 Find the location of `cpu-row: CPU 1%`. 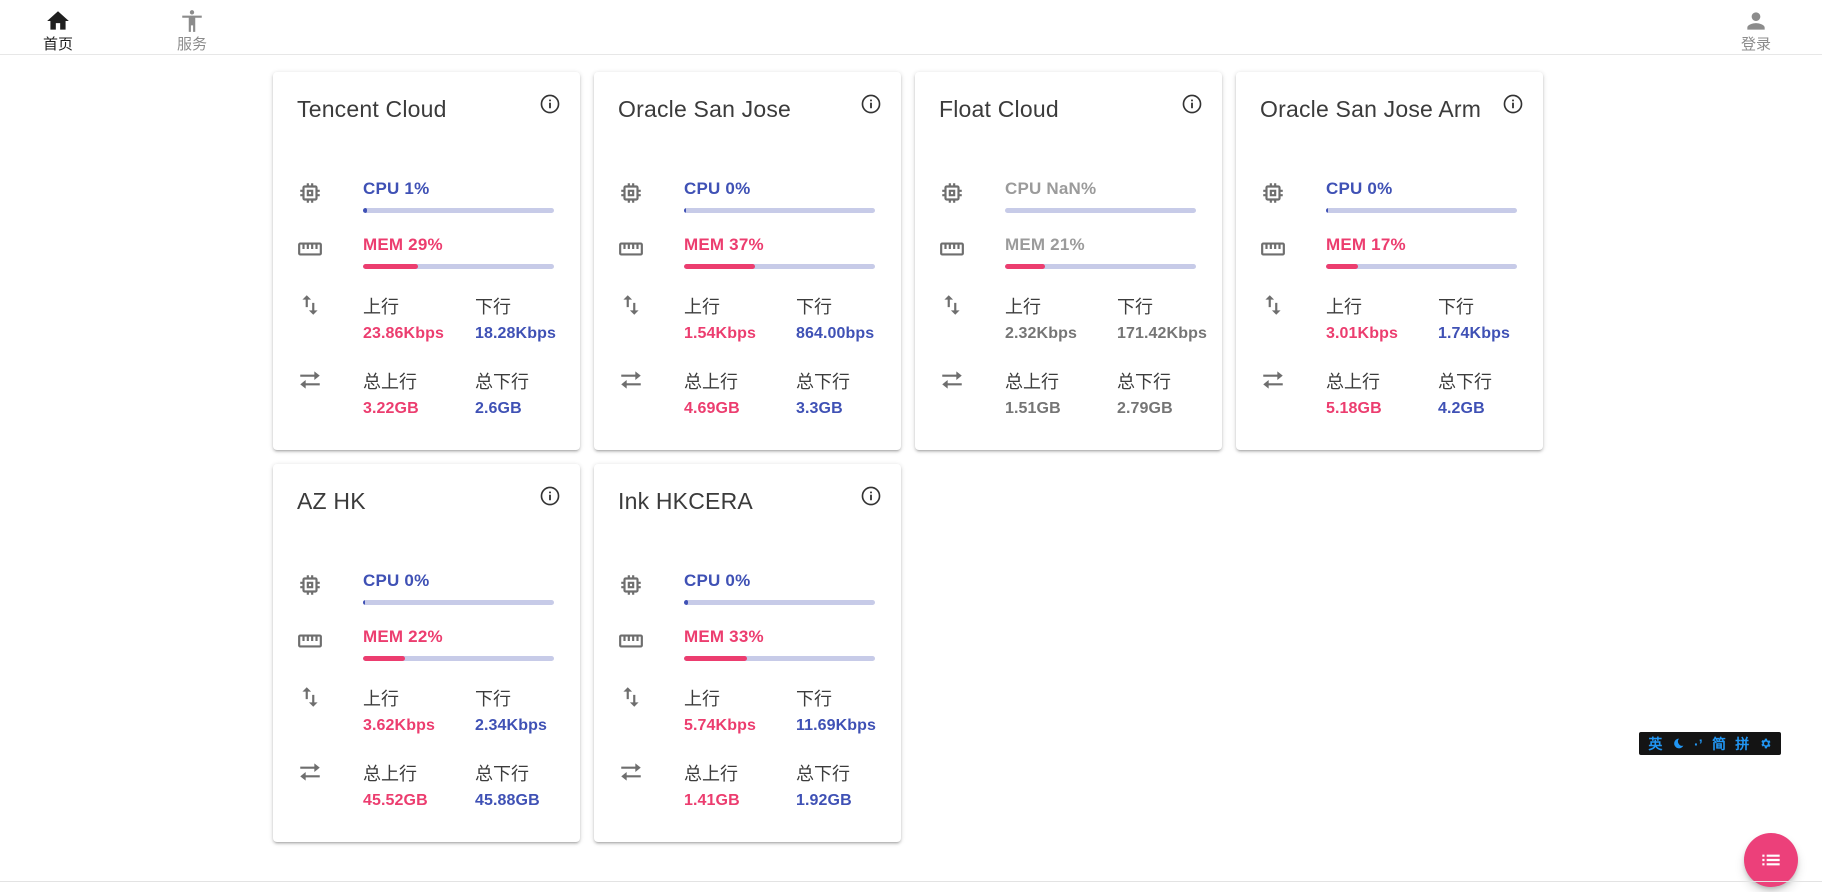

cpu-row: CPU 1% is located at coordinates (426, 196).